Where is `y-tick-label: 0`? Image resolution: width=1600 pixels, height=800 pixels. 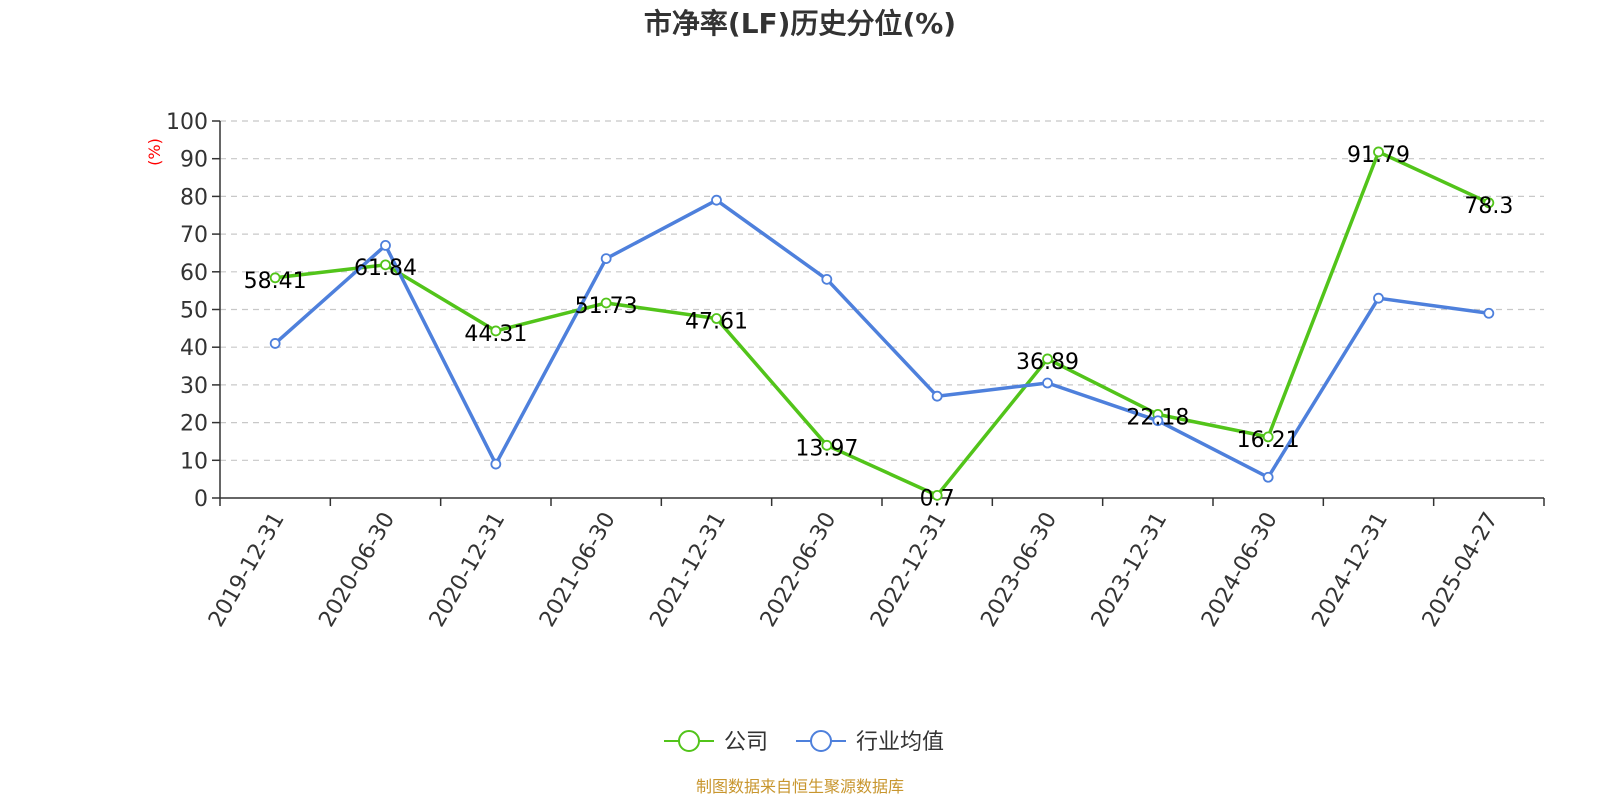 y-tick-label: 0 is located at coordinates (201, 499).